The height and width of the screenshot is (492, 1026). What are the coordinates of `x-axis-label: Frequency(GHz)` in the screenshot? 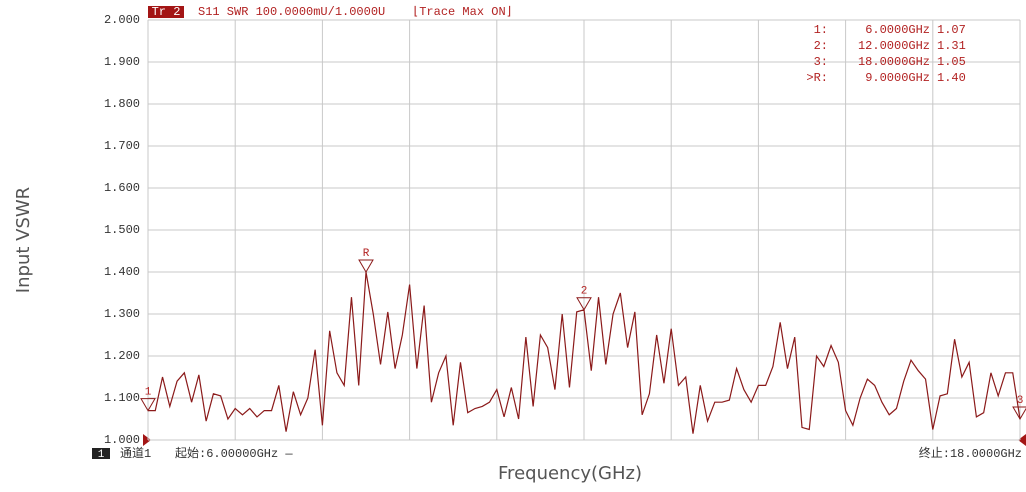 It's located at (570, 473).